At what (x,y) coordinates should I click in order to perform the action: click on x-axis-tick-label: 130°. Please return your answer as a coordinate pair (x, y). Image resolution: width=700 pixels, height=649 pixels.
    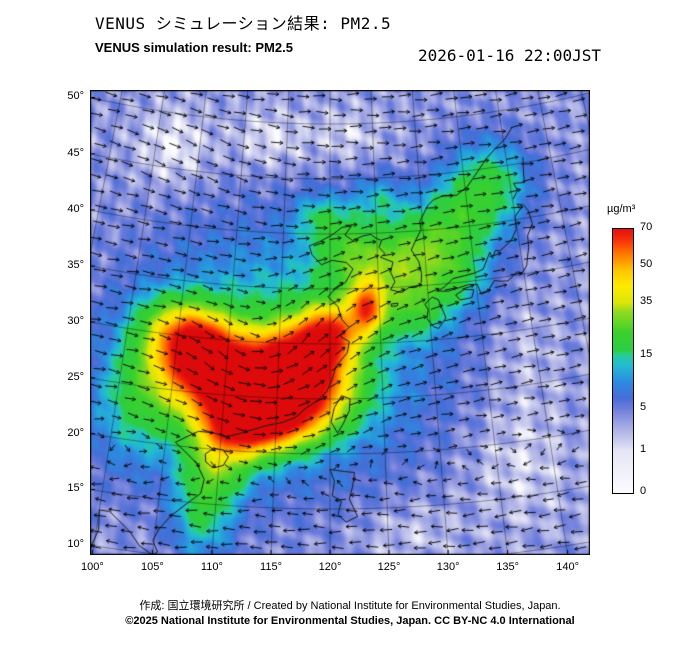
    Looking at the image, I should click on (448, 567).